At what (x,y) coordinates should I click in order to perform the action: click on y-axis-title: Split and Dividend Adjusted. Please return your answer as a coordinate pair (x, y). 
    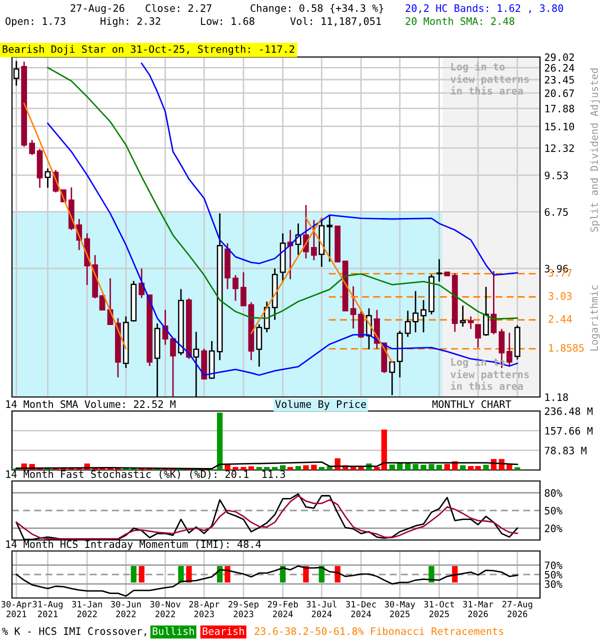
    Looking at the image, I should click on (595, 150).